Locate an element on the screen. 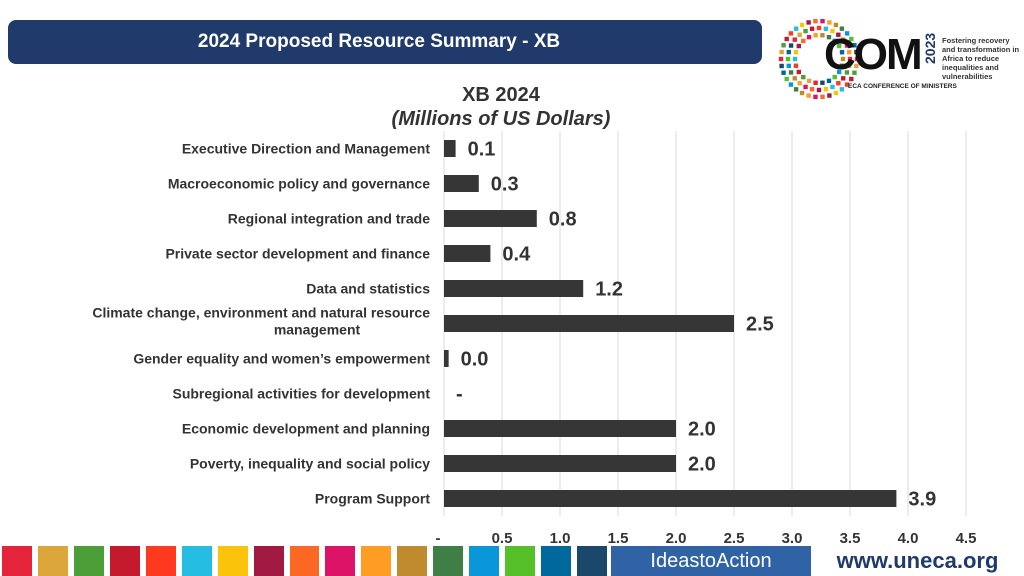 Image resolution: width=1024 pixels, height=576 pixels. category-label: Macroeconomic policy and governance is located at coordinates (299, 184).